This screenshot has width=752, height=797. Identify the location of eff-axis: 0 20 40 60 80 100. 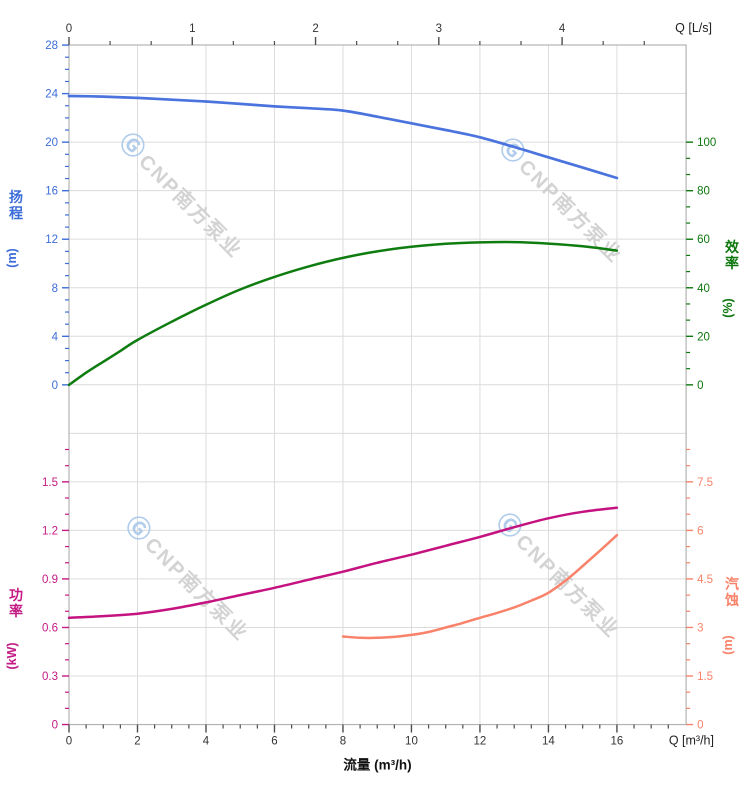
(701, 264).